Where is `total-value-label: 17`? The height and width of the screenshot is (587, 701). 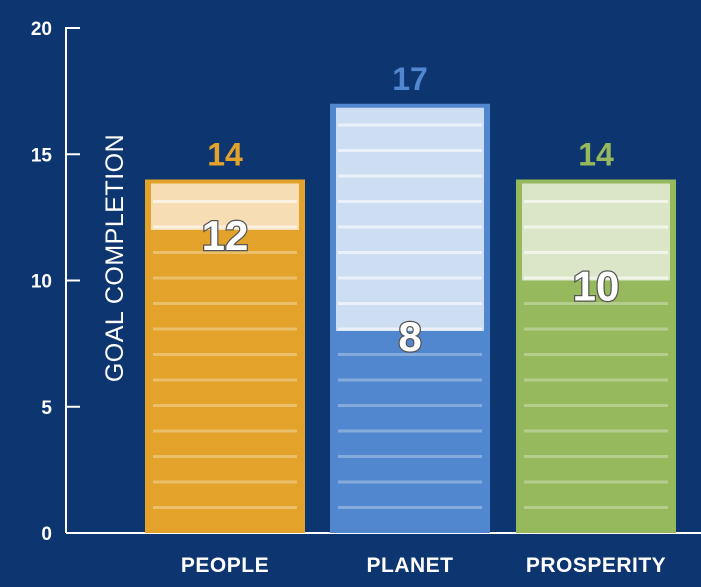 total-value-label: 17 is located at coordinates (410, 79).